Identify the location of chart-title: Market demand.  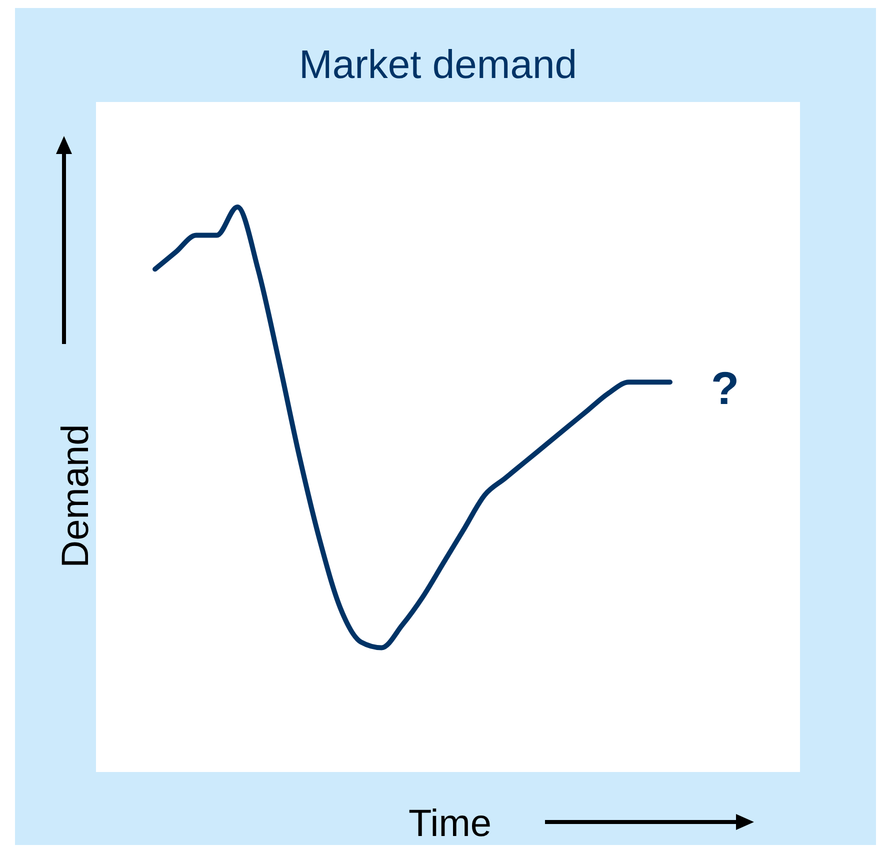
(438, 65).